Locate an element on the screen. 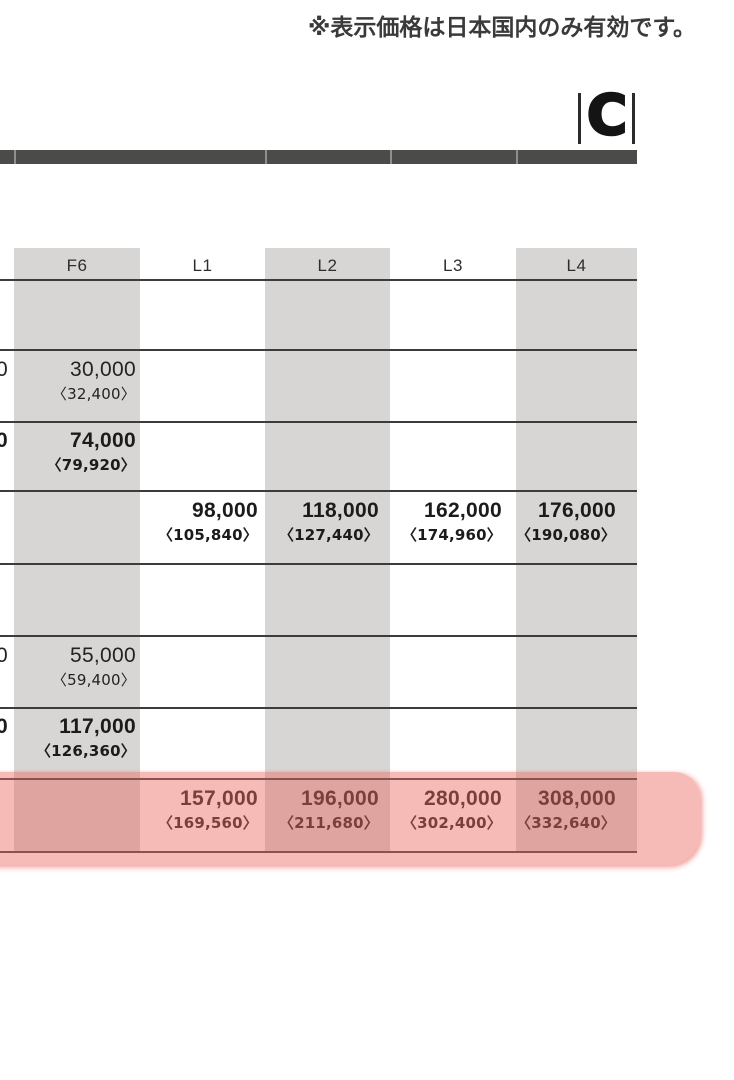 This screenshot has width=734, height=1080. price-cell-l3: 280,000 〈302,400〉 is located at coordinates (451, 809).